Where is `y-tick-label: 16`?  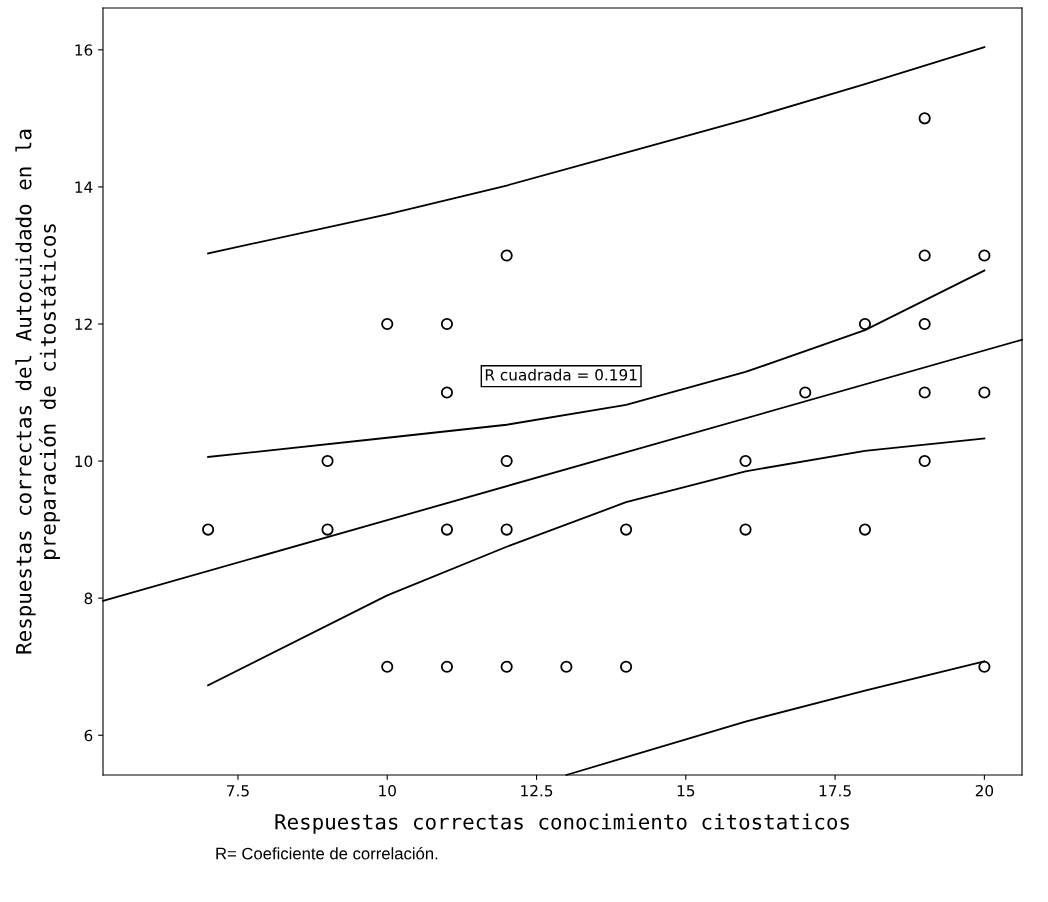
y-tick-label: 16 is located at coordinates (84, 50).